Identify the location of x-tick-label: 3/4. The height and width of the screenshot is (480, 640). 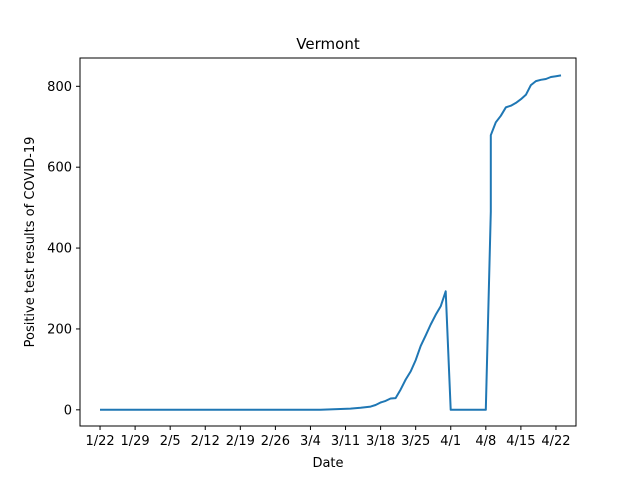
(310, 441).